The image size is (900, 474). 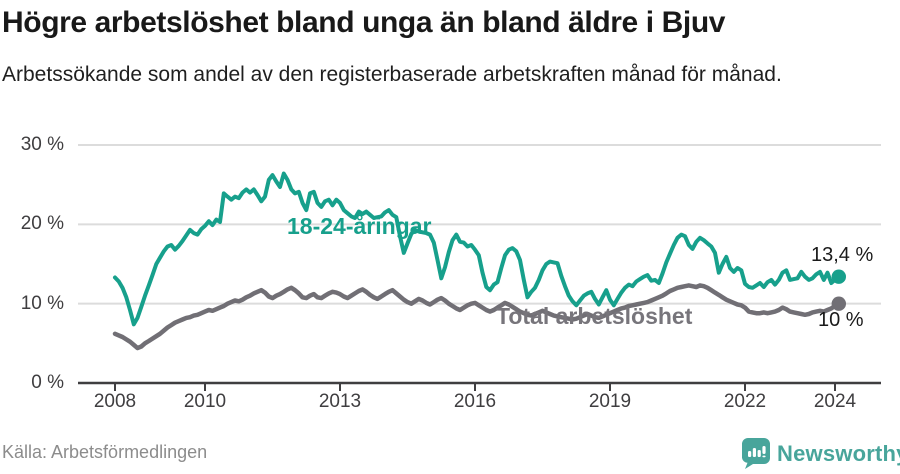 I want to click on x-axis-tick-label: 2024, so click(x=835, y=401).